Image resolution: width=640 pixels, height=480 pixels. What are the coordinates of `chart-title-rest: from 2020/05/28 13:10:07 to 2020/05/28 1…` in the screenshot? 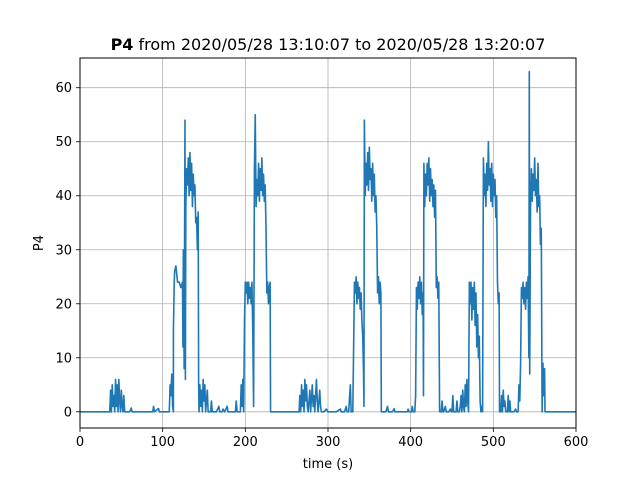 It's located at (339, 44).